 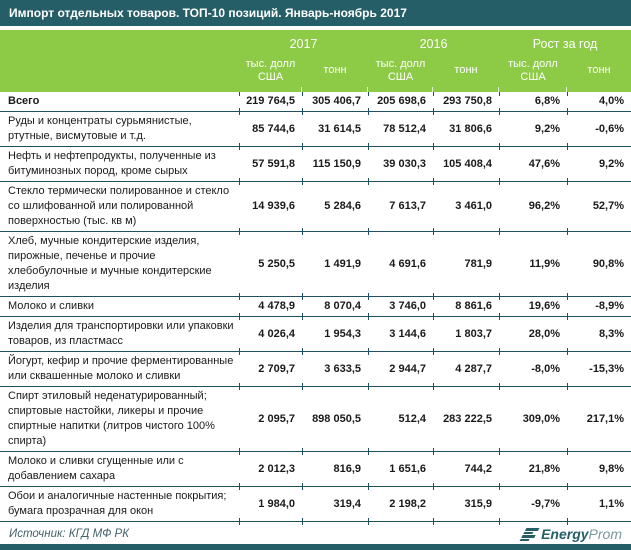 I want to click on cell-value: 8,3%, so click(x=599, y=334).